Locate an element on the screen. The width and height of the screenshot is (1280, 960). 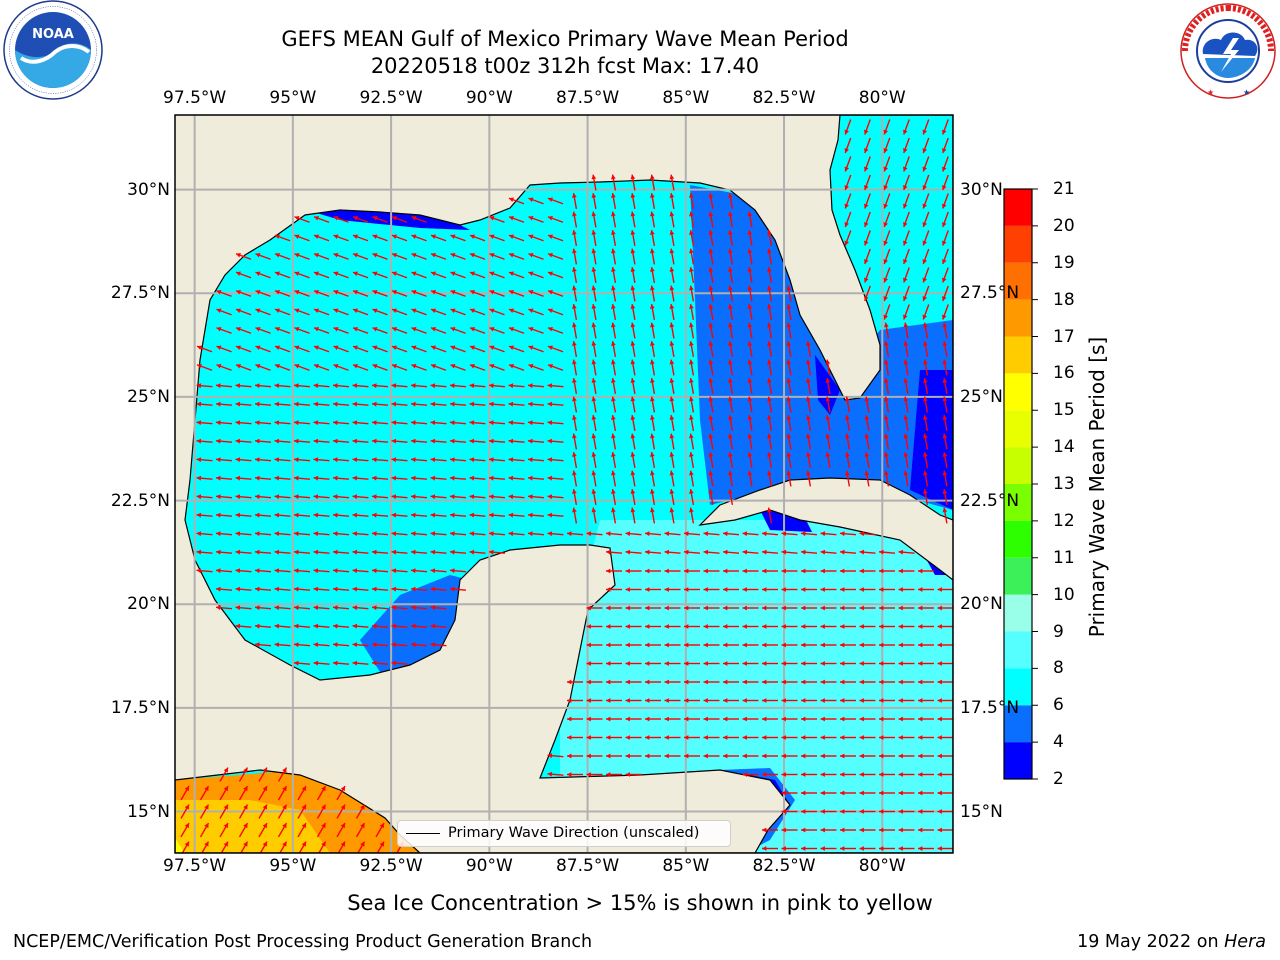
footer-date: 19 May 2022 on Hera is located at coordinates (1171, 942).